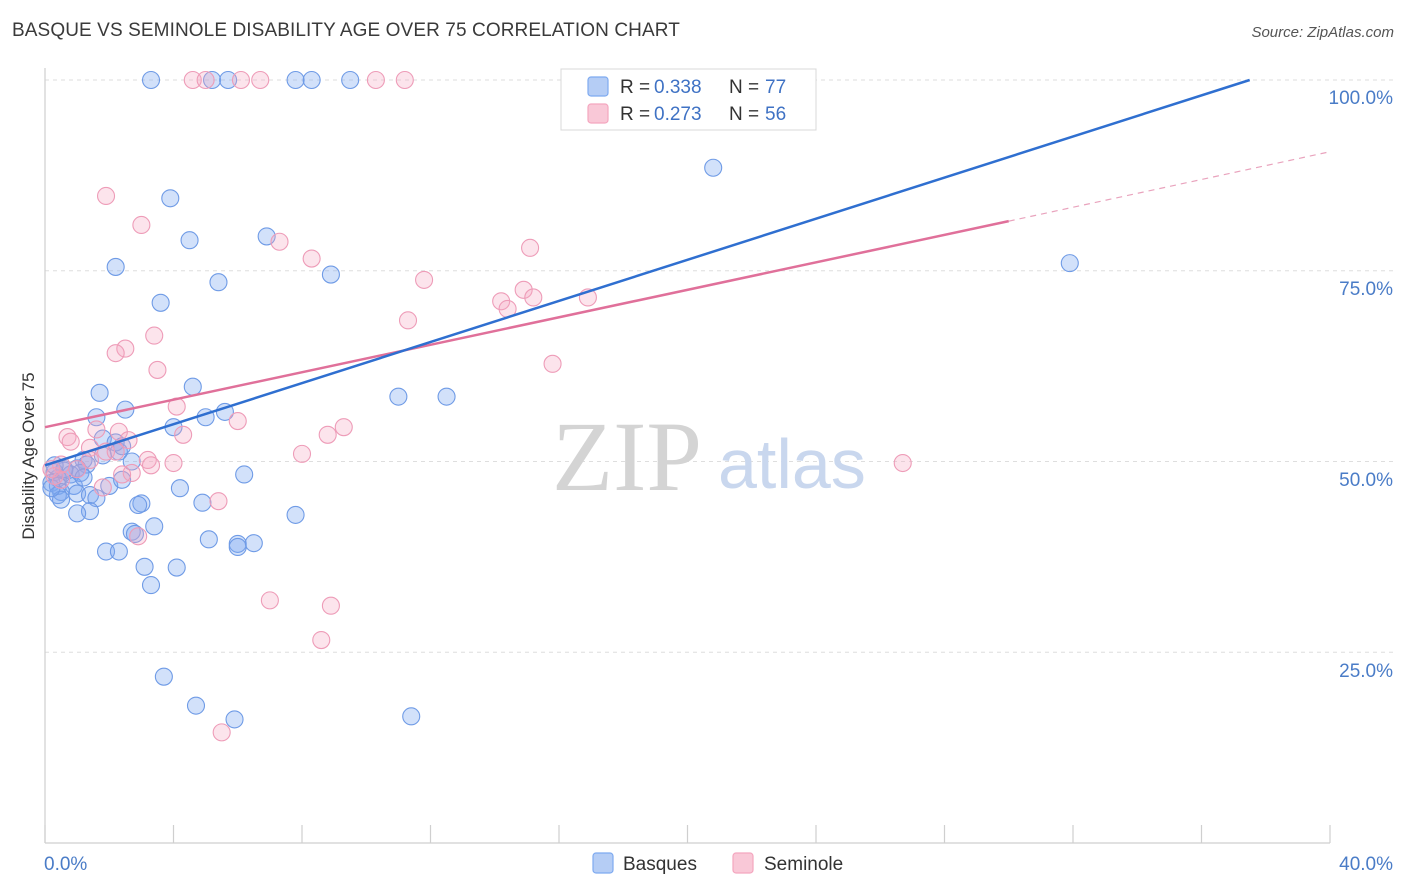 The width and height of the screenshot is (1406, 892). Describe the element at coordinates (1366, 671) in the screenshot. I see `y-tick-label: 25.0%` at that location.